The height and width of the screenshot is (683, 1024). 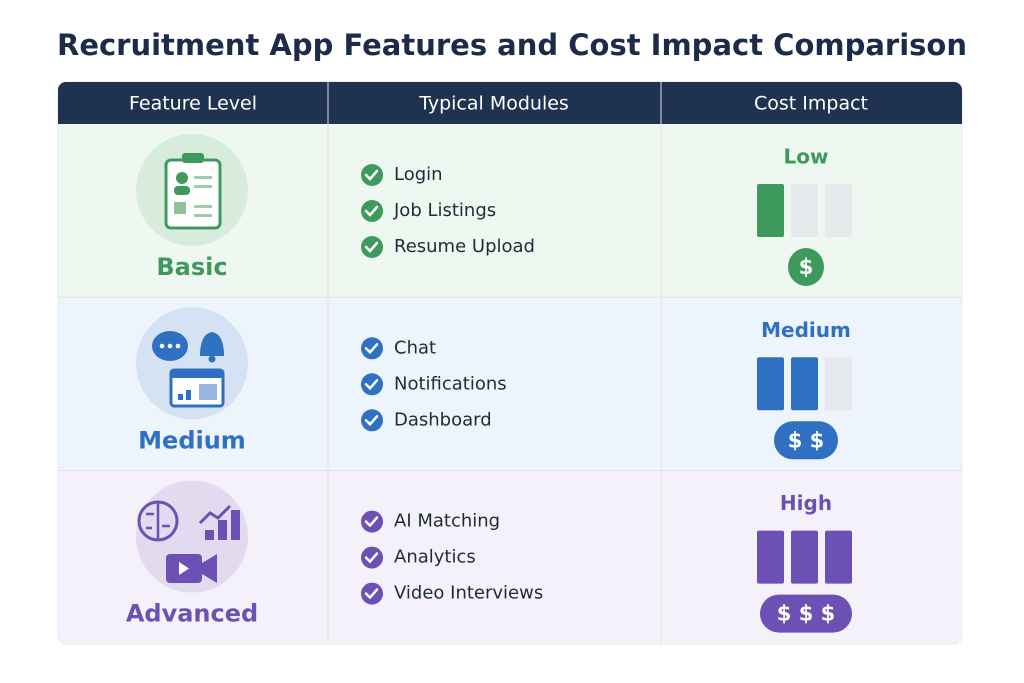 What do you see at coordinates (447, 521) in the screenshot?
I see `module-name: AI Matching` at bounding box center [447, 521].